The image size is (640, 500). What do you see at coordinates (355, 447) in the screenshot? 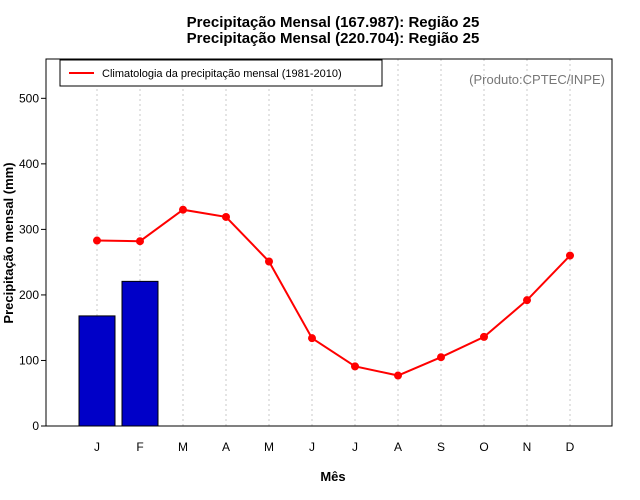
I see `x-tick-label-6: J` at bounding box center [355, 447].